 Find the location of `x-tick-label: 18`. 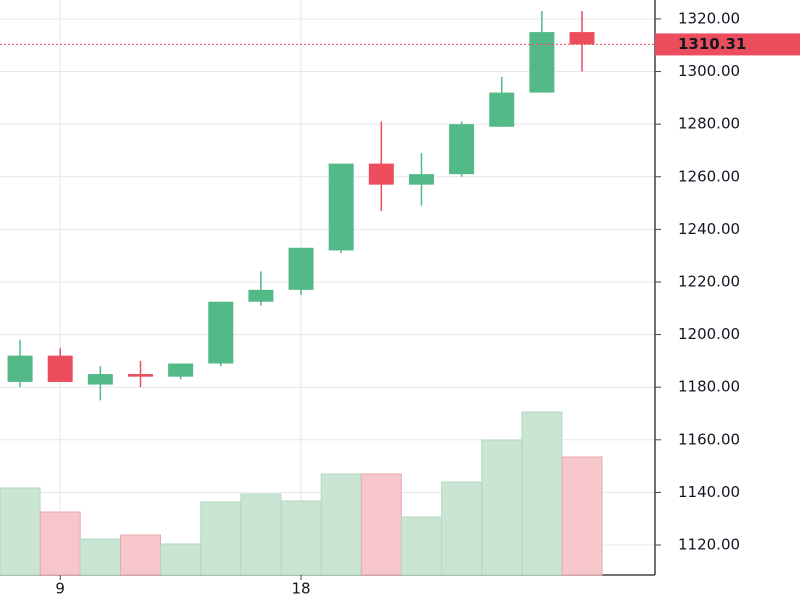

x-tick-label: 18 is located at coordinates (301, 589).